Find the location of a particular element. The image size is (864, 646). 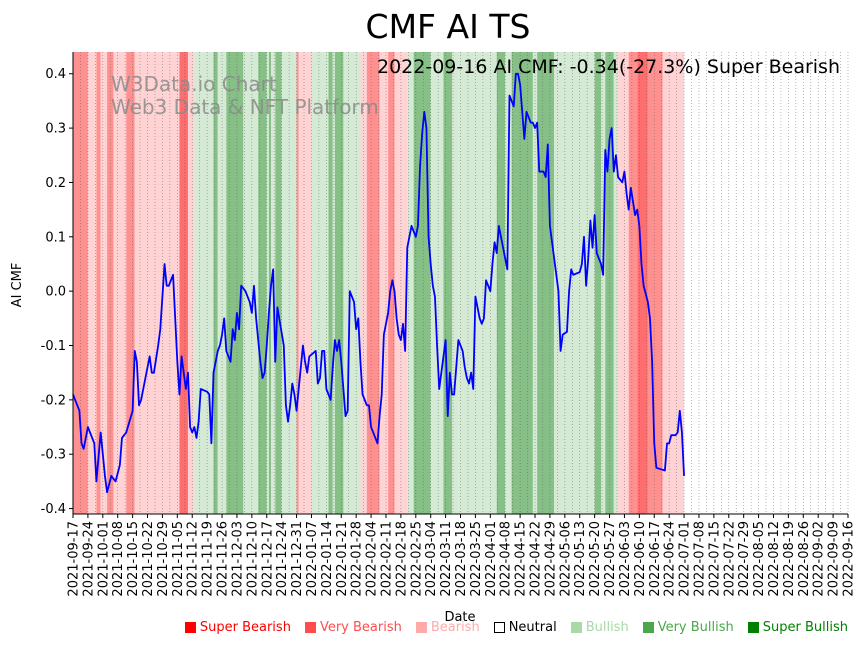

watermark-line-2: Web3 Data & NFT Platform is located at coordinates (245, 107).